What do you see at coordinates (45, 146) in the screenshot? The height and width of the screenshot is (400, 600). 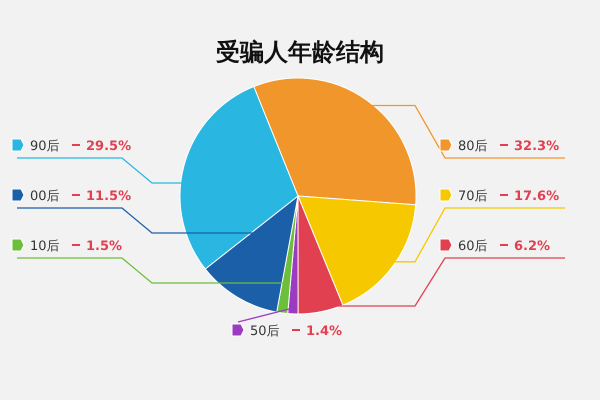 I see `legend-label: 90后` at bounding box center [45, 146].